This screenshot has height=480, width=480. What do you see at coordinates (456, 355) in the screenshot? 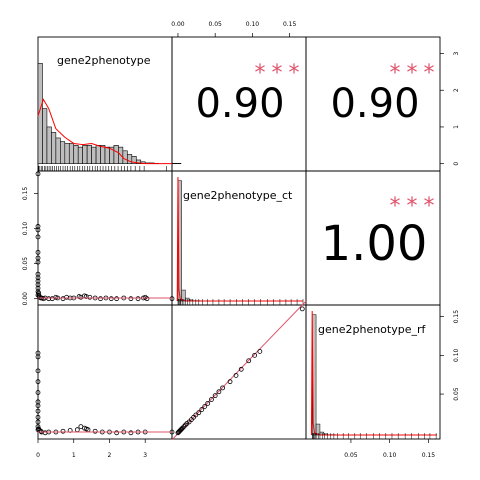
I see `tick-label-right-rf: 0.10` at bounding box center [456, 355].